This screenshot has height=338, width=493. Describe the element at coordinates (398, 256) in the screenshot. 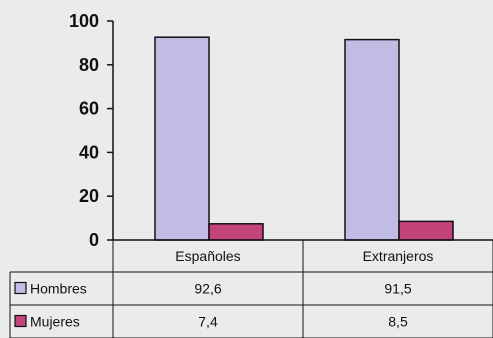

I see `x-tick-label: Extranjeros` at that location.